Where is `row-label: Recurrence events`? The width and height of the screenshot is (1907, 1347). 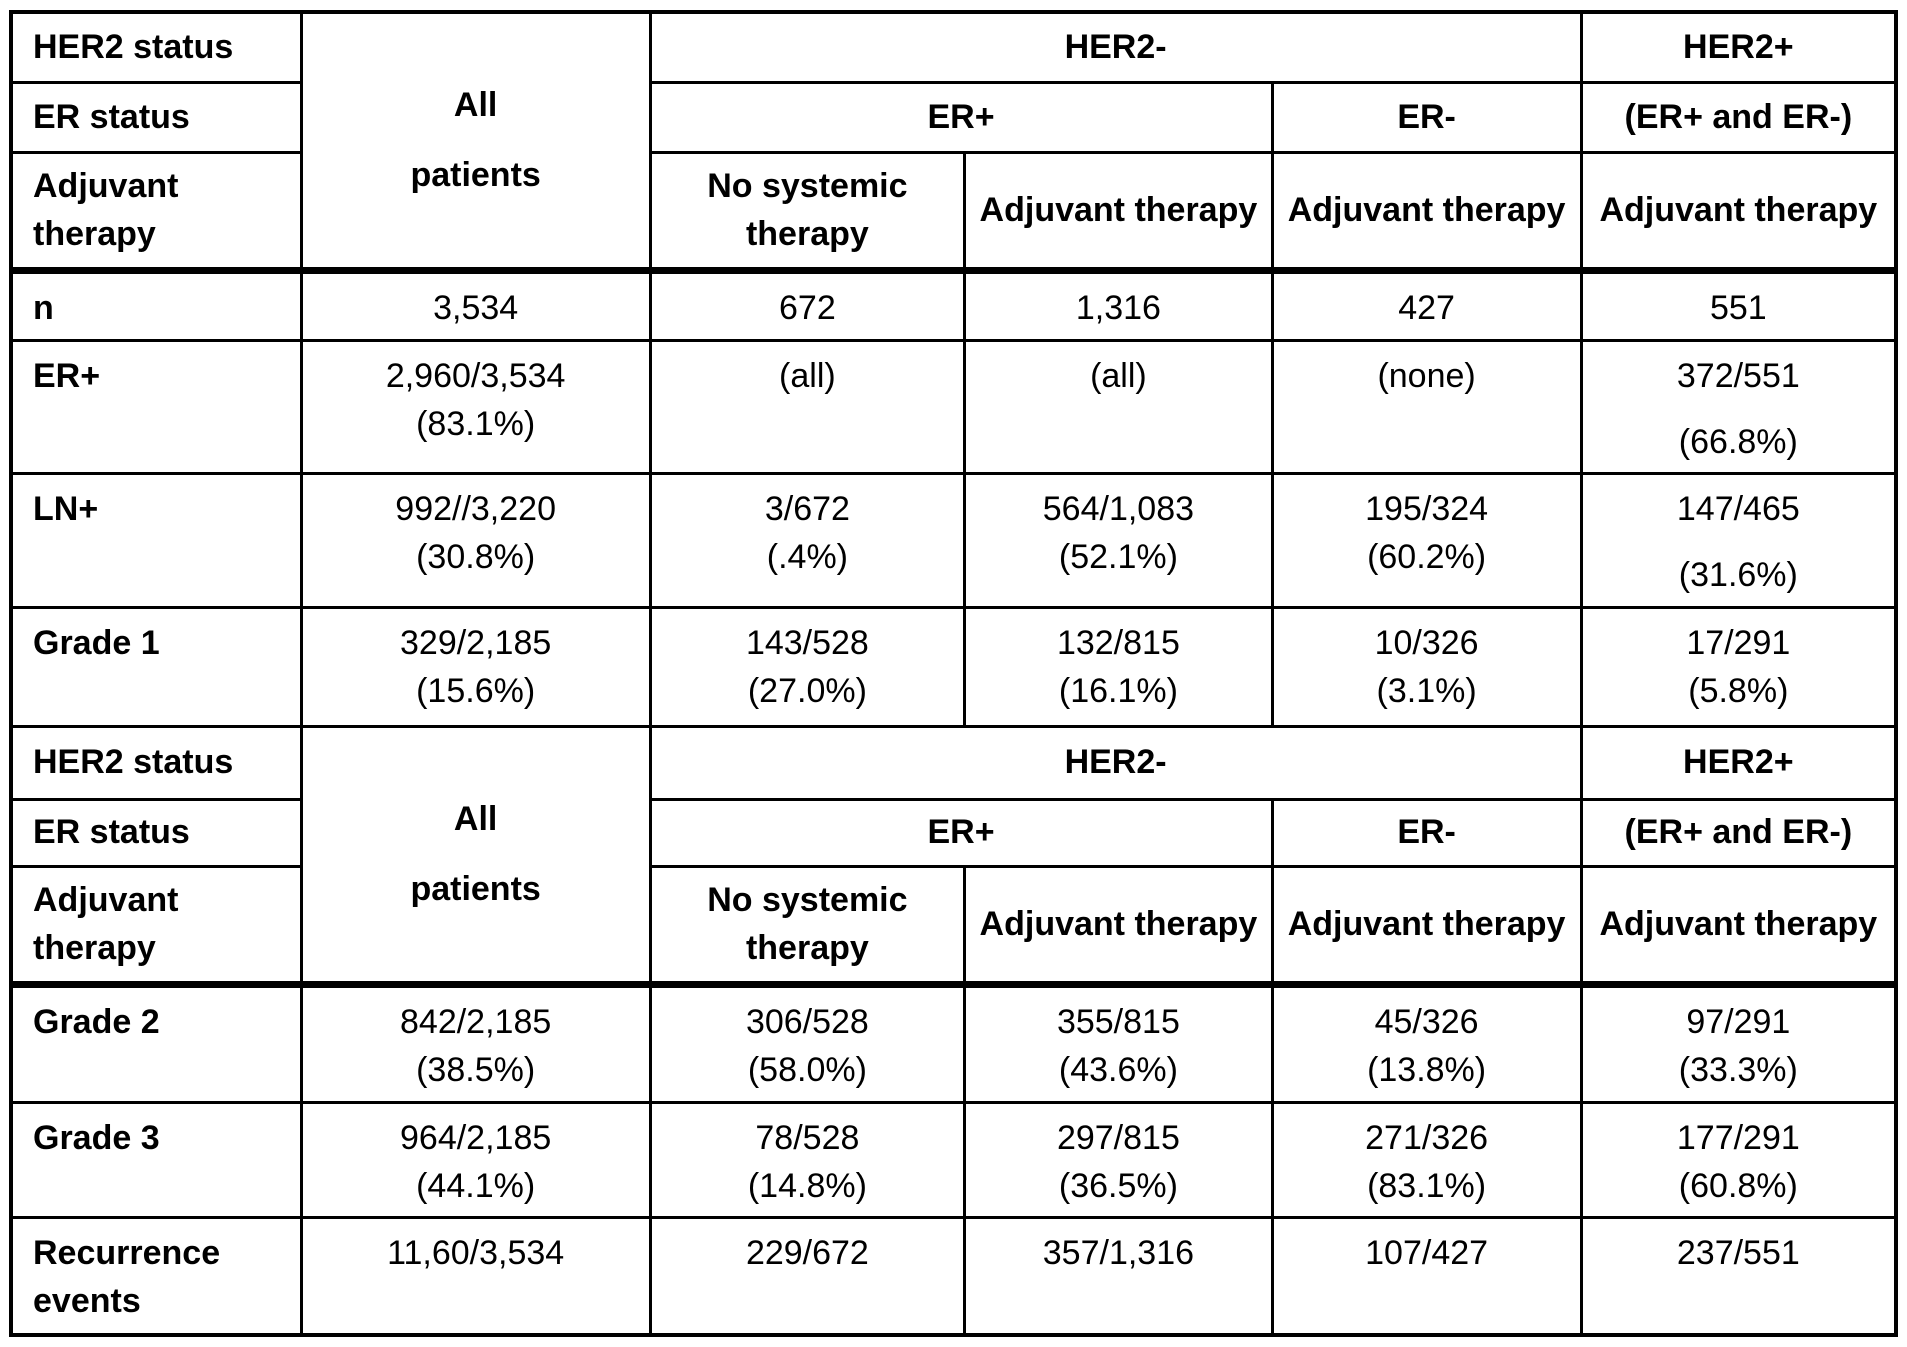
row-label: Recurrence events is located at coordinates (156, 1276).